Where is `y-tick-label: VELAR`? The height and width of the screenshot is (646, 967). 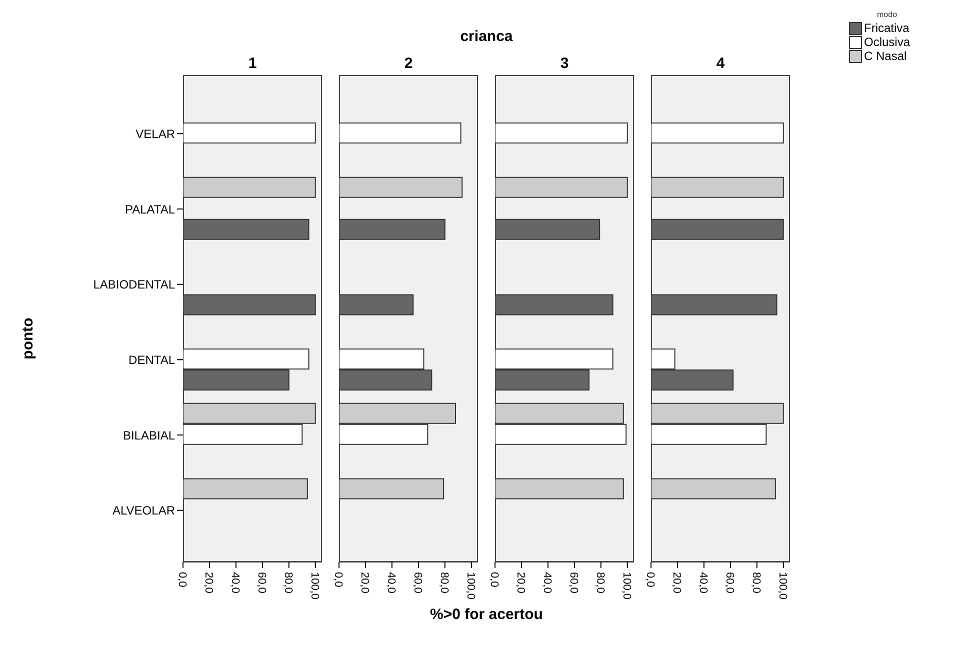
y-tick-label: VELAR is located at coordinates (156, 133).